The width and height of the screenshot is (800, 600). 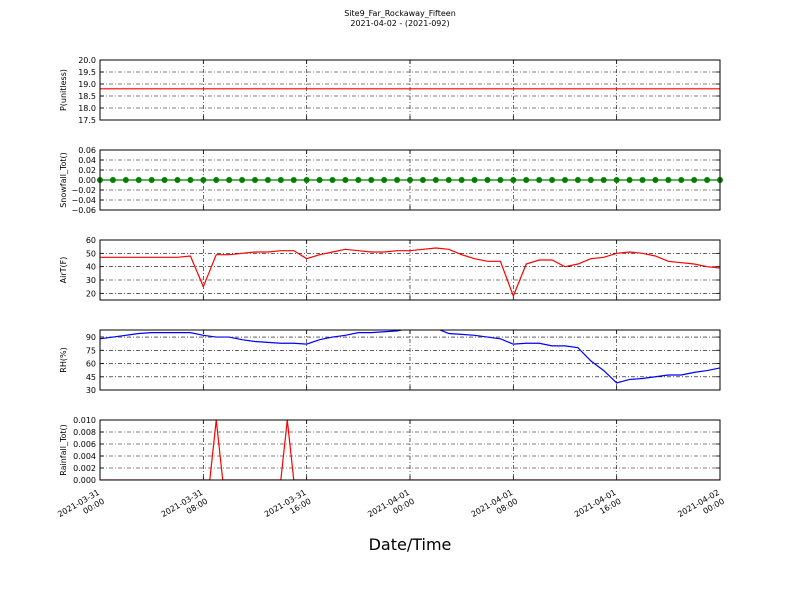 What do you see at coordinates (91, 377) in the screenshot?
I see `y-tick-label: 45` at bounding box center [91, 377].